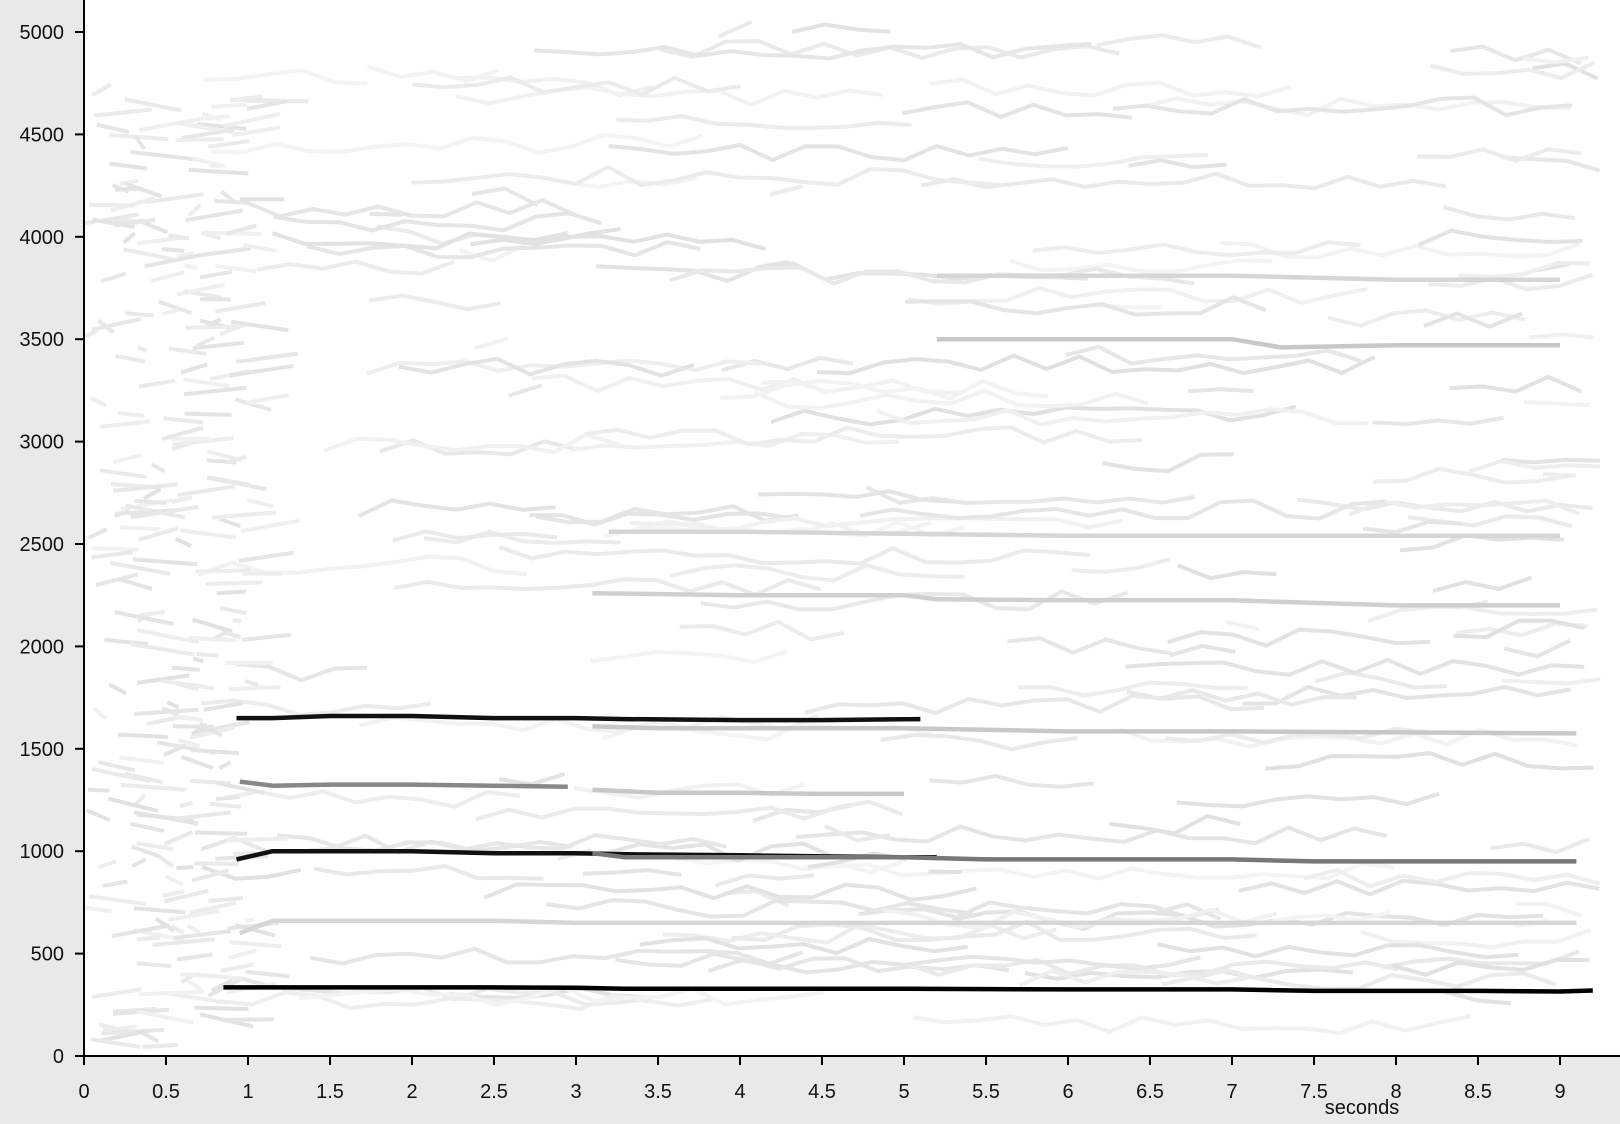 The image size is (1620, 1124). I want to click on x-tick-label: 7.5, so click(1314, 1092).